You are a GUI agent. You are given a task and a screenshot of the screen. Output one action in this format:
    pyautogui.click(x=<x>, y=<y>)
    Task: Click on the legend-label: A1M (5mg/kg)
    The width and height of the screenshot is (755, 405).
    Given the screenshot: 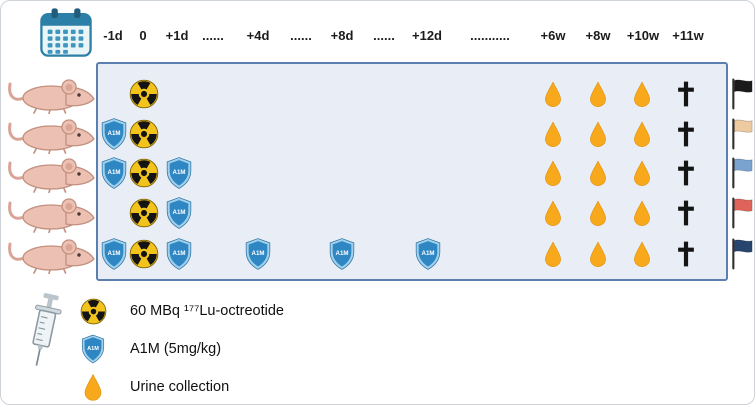 What is the action you would take?
    pyautogui.click(x=176, y=349)
    